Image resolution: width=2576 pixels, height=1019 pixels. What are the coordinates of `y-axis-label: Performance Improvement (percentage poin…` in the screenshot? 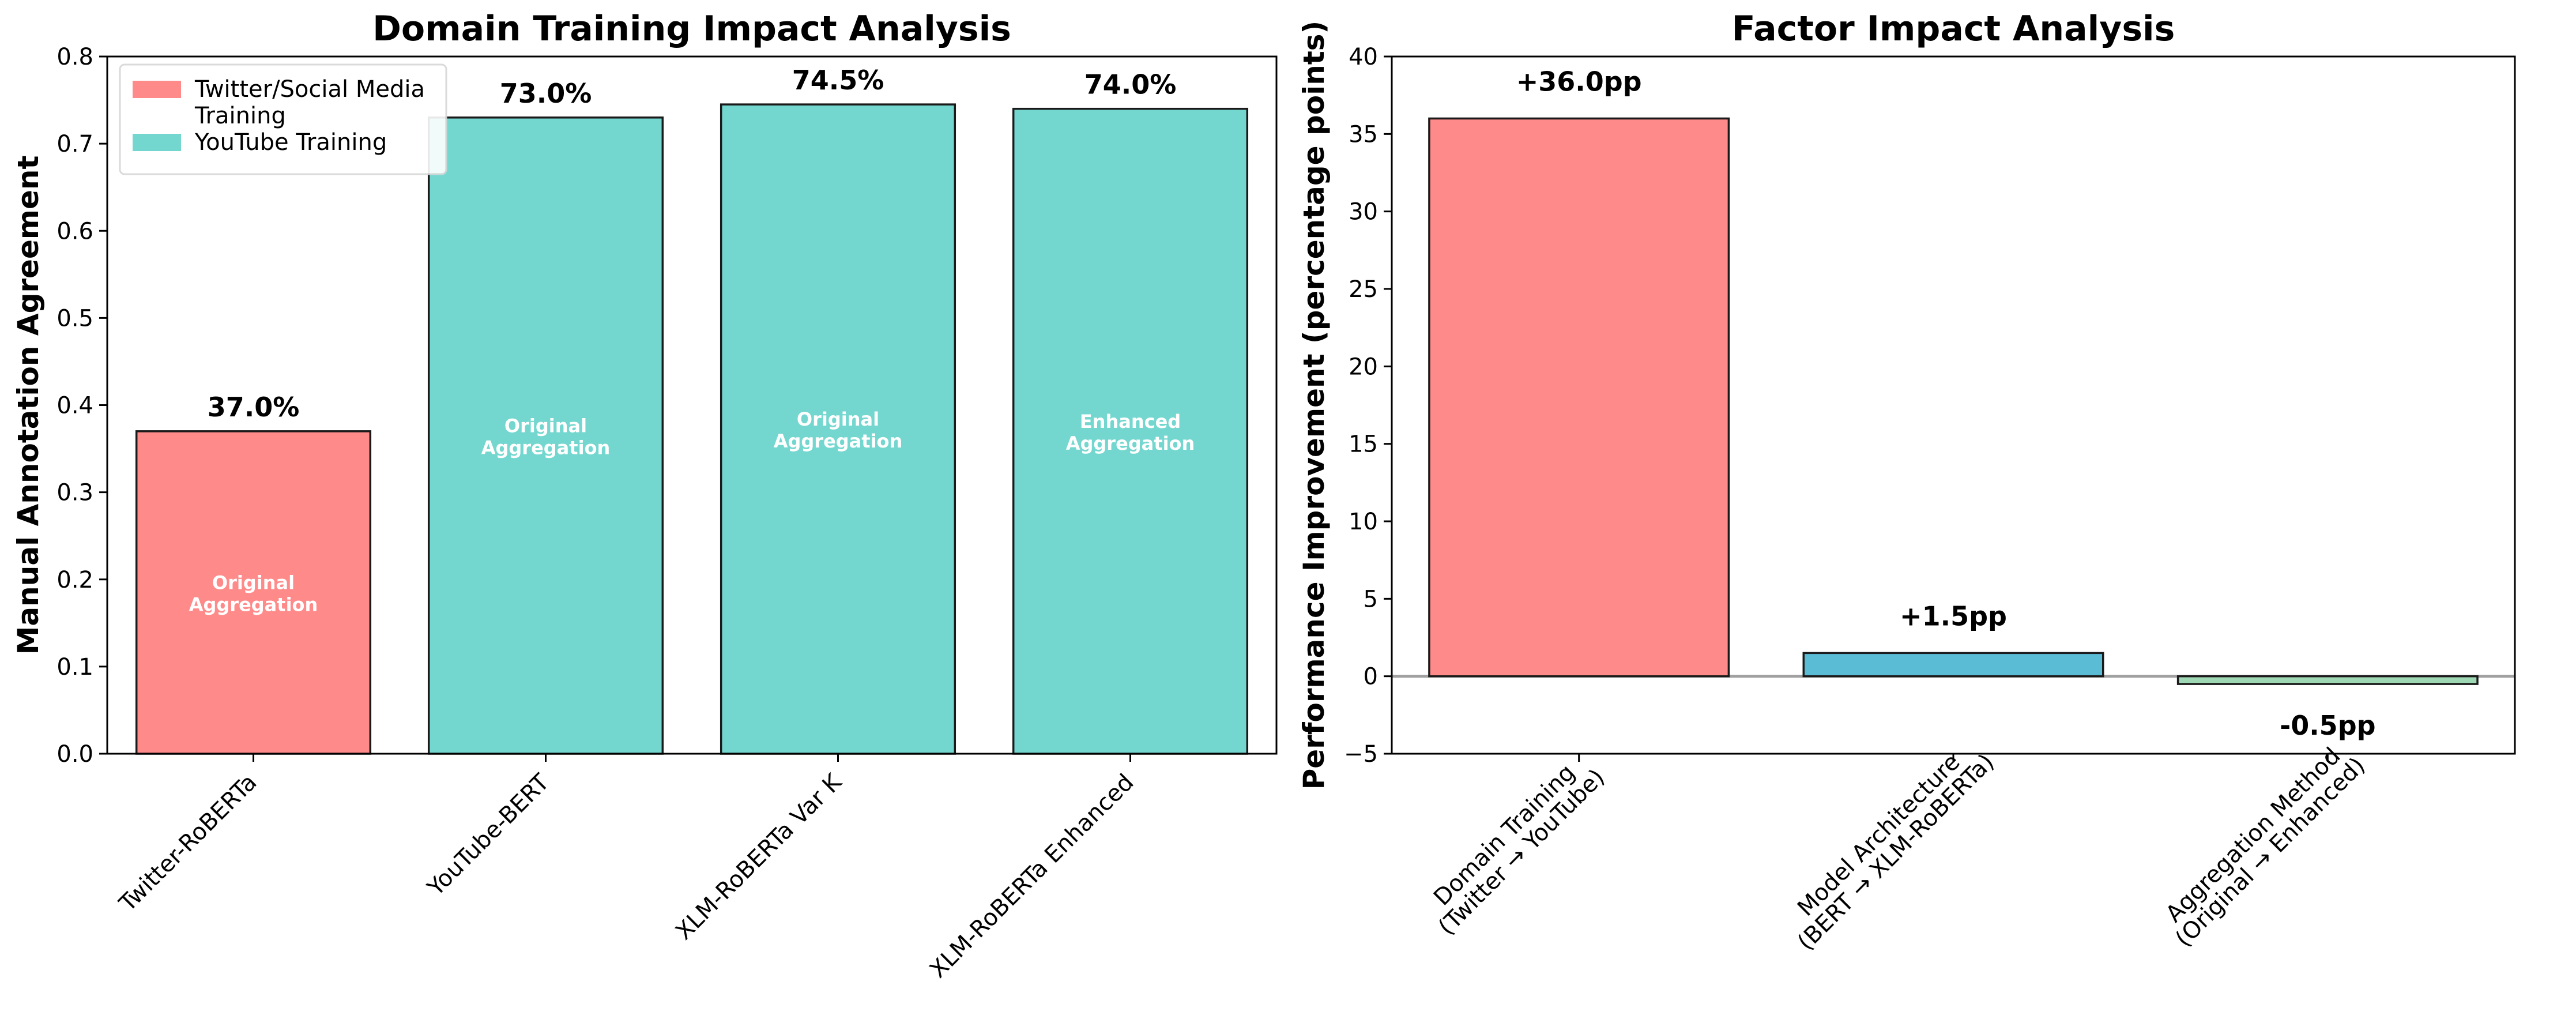 It's located at (1314, 406).